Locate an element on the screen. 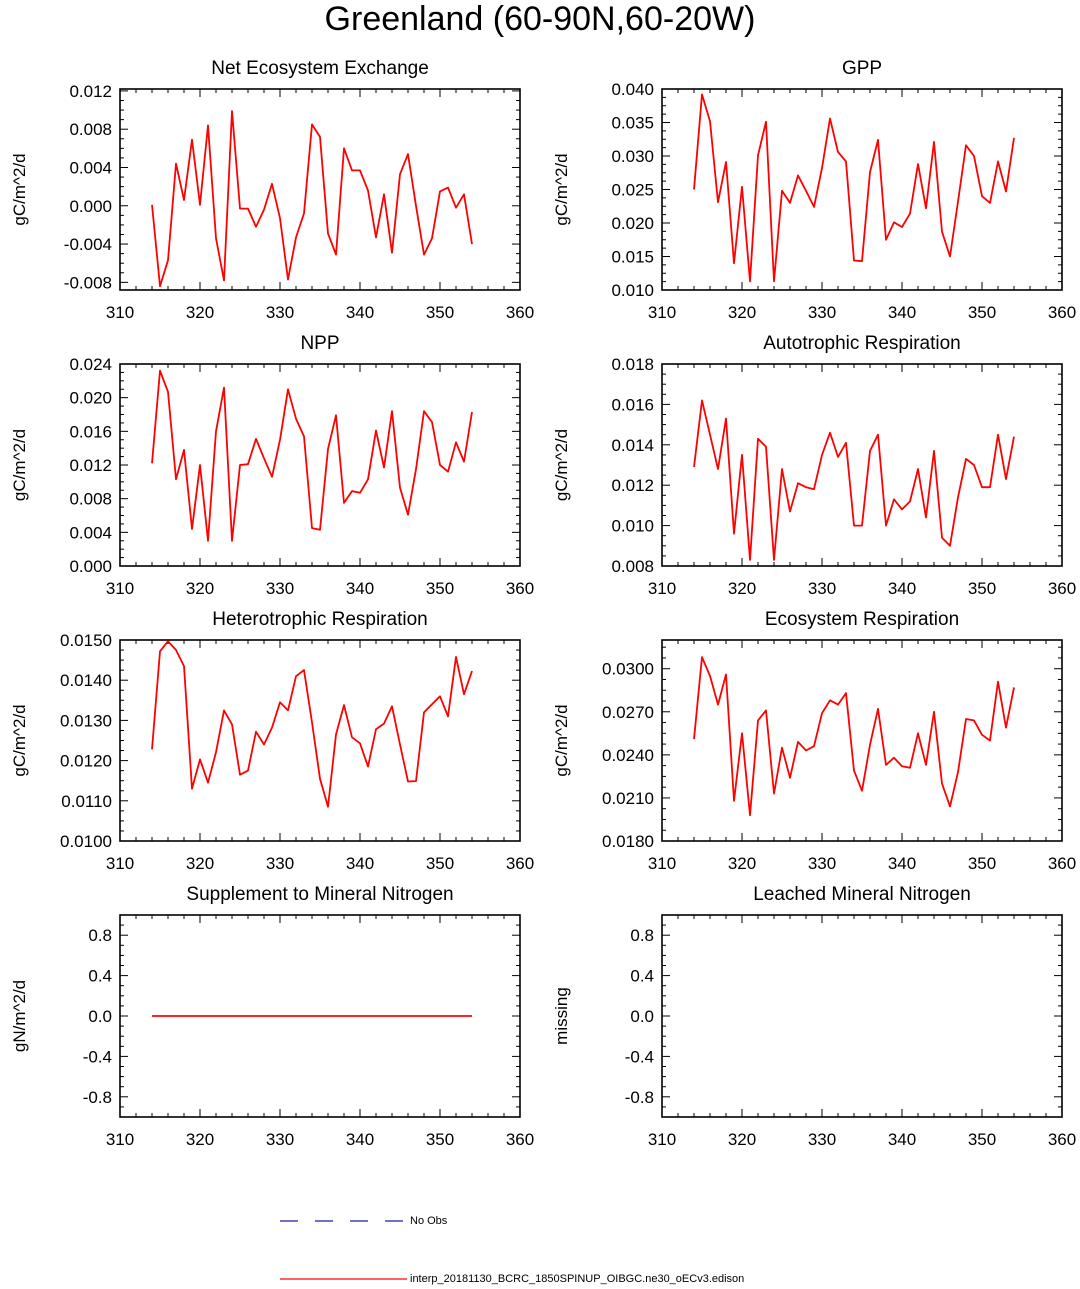 This screenshot has height=1289, width=1080. y-tick-label: 0.030 is located at coordinates (632, 156).